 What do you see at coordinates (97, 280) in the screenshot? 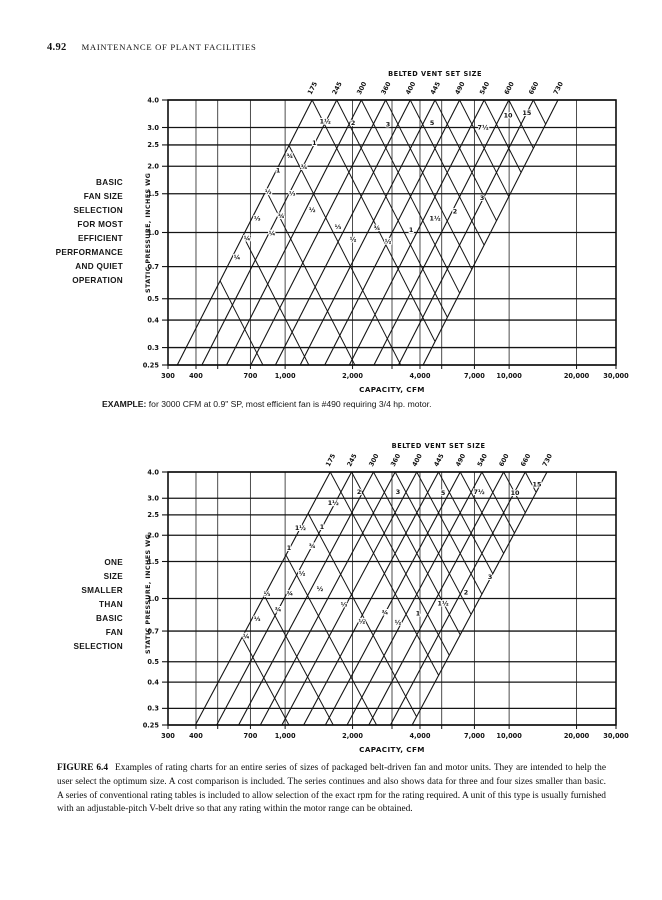
I see `side-note-line: OPERATION` at bounding box center [97, 280].